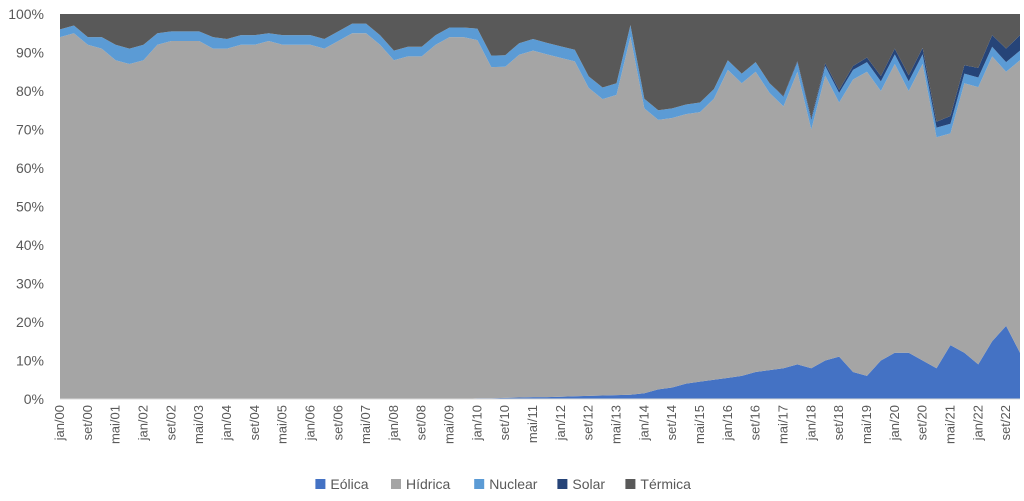  I want to click on legend-item-eolica: Eólica, so click(342, 484).